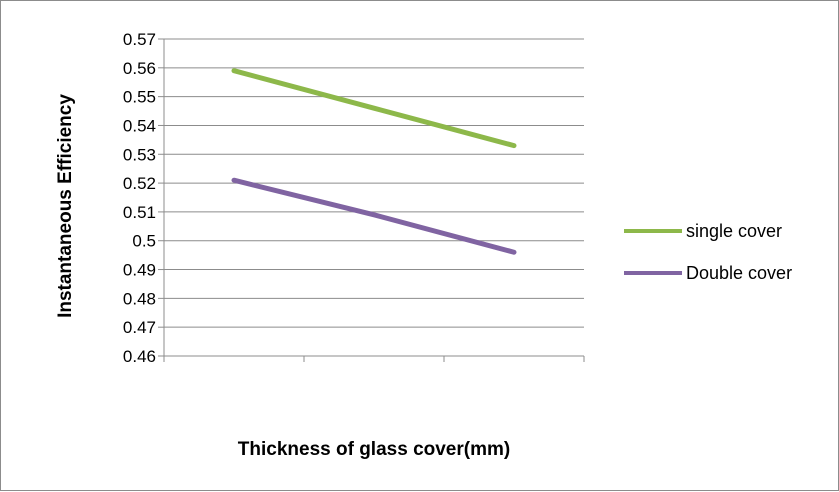 Image resolution: width=839 pixels, height=492 pixels. Describe the element at coordinates (139, 125) in the screenshot. I see `y-tick-label: 0.54` at that location.